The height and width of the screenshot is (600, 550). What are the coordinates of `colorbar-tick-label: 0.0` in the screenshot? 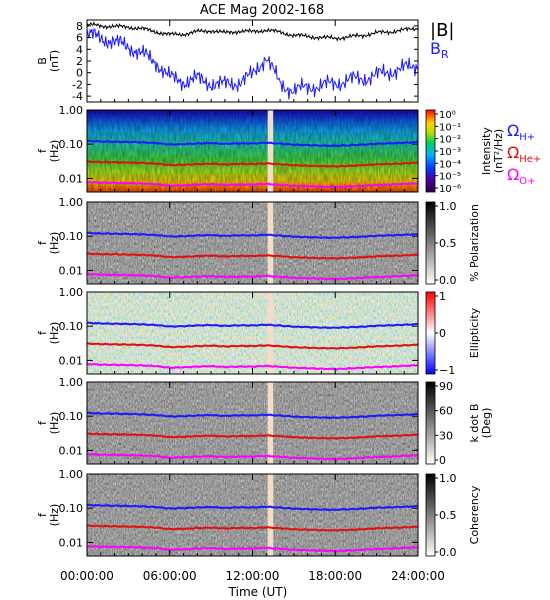 It's located at (448, 280).